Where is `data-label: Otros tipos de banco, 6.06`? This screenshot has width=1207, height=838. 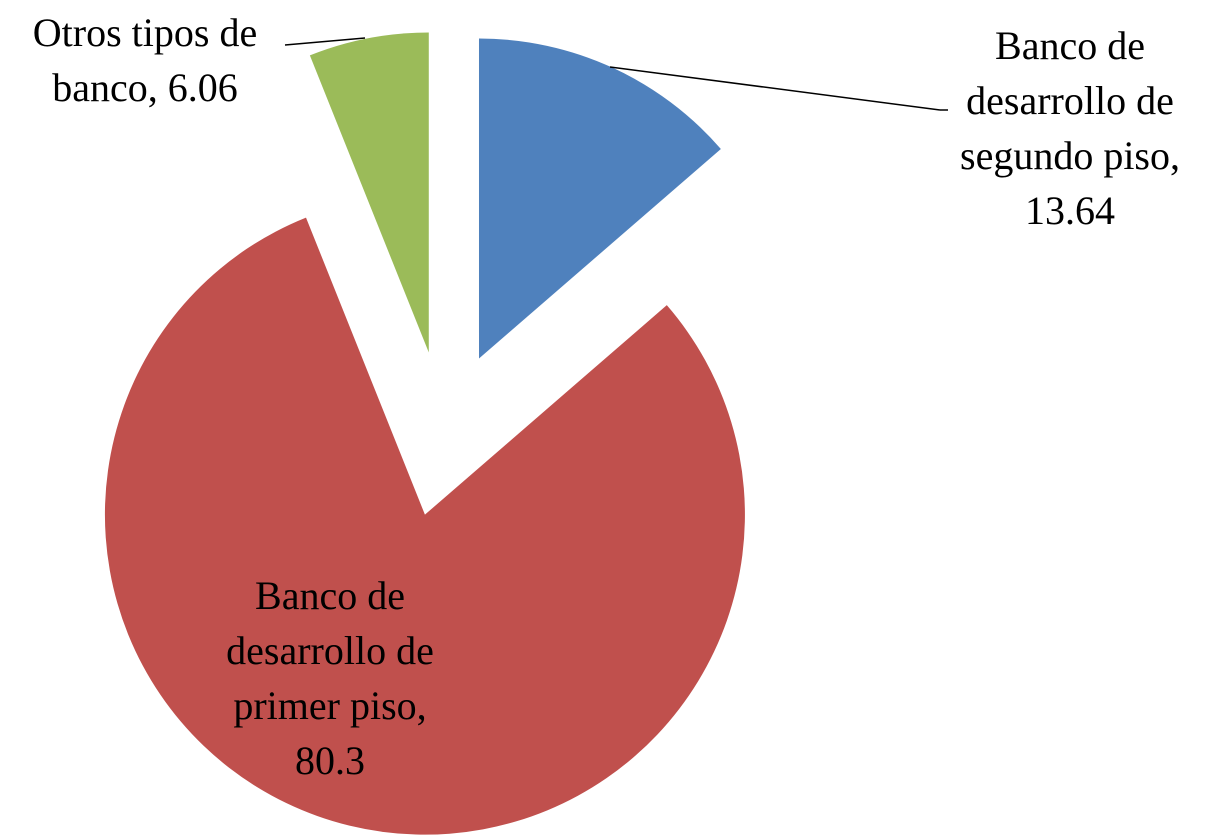
data-label: Otros tipos de banco, 6.06 is located at coordinates (145, 60).